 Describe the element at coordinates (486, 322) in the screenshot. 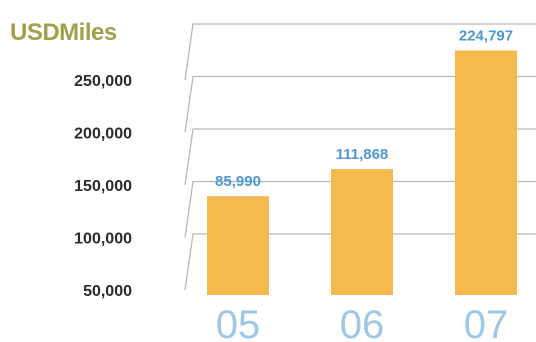

I see `x-tick-label-07: 07` at that location.